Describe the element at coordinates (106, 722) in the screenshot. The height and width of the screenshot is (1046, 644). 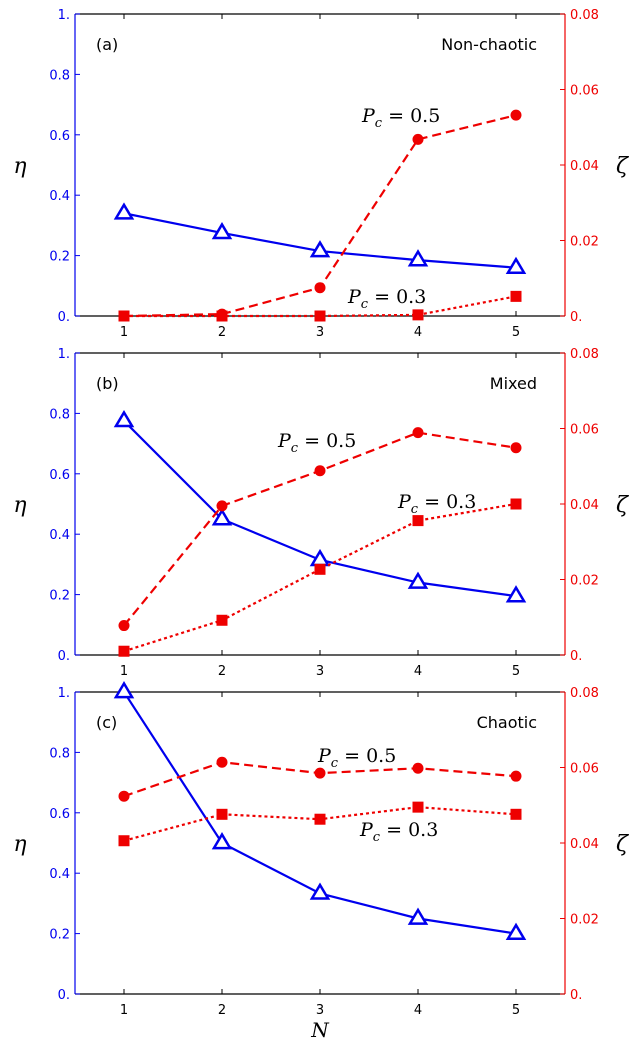
I see `panel-label: (c)` at that location.